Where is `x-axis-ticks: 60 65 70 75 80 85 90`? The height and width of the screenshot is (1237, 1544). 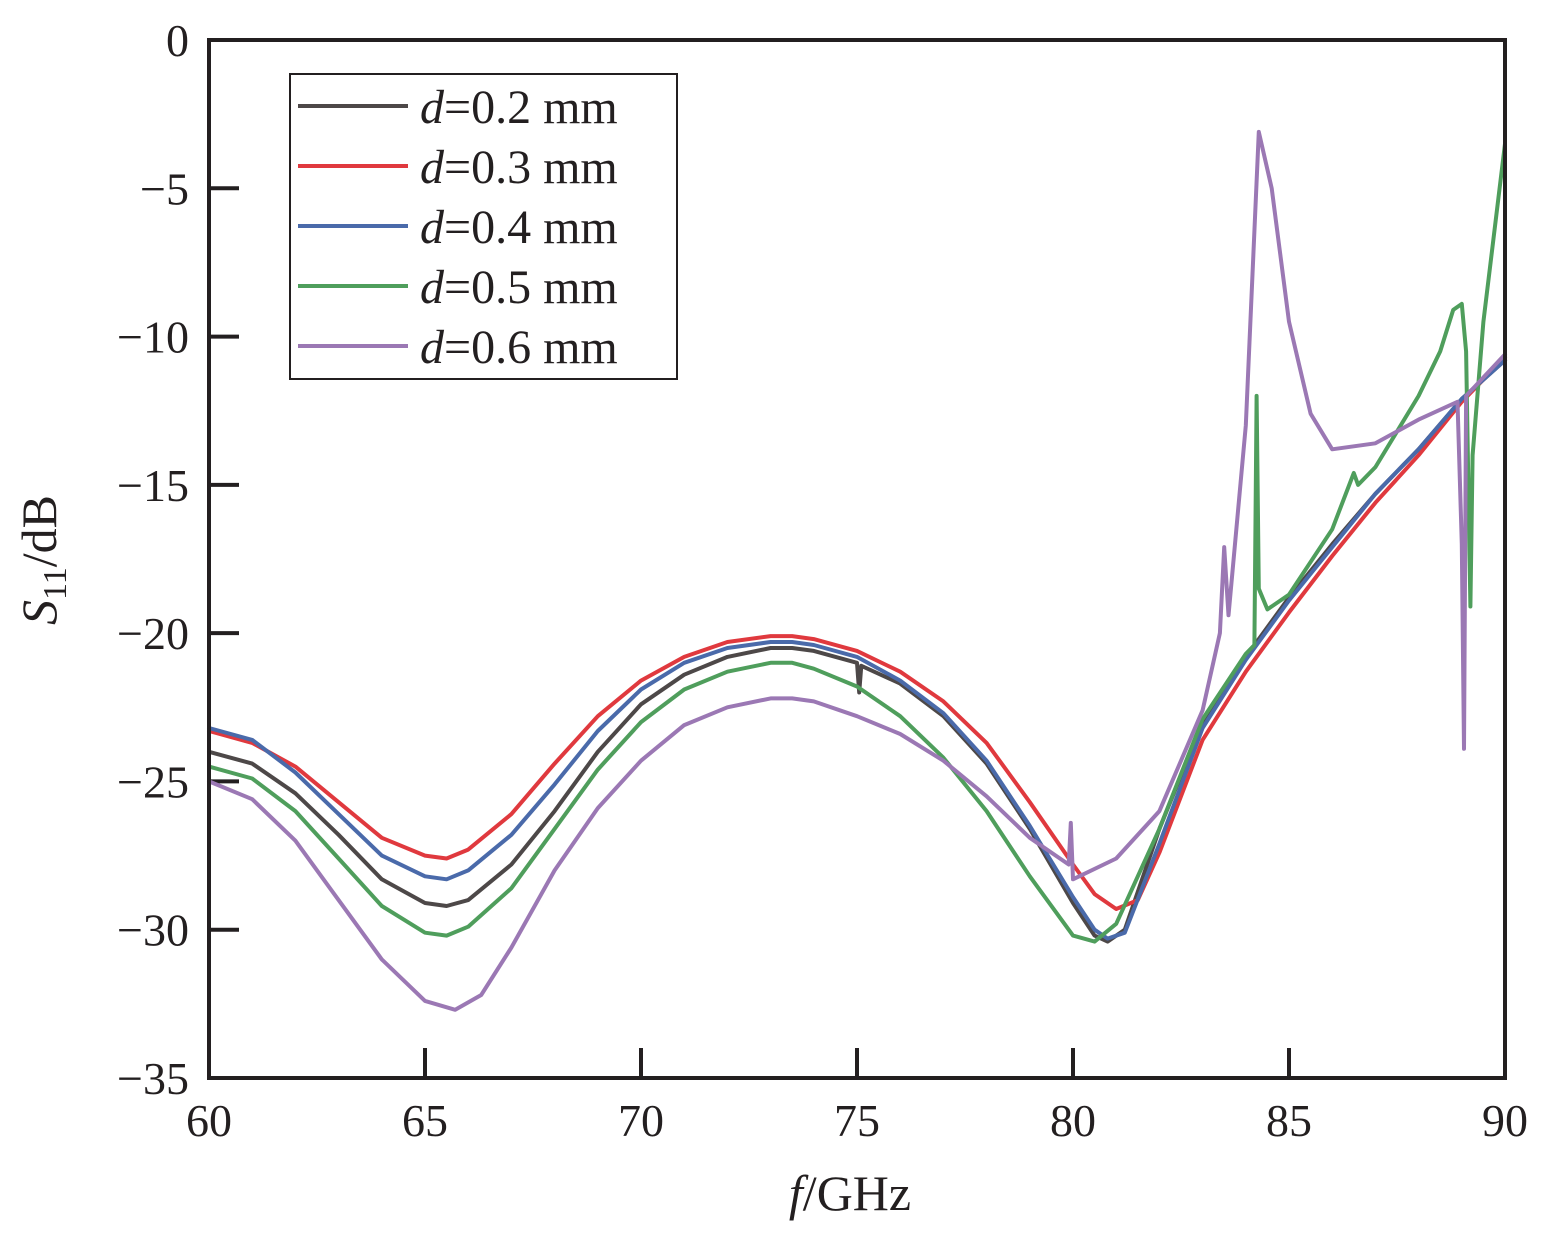 x-axis-ticks: 60 65 70 75 80 85 90 is located at coordinates (857, 1097).